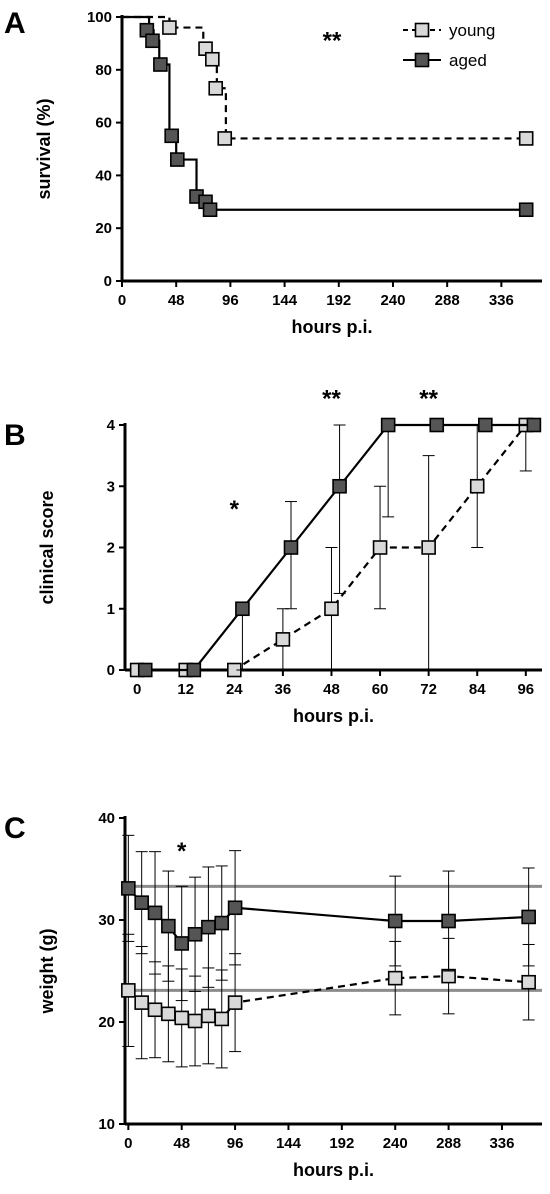  I want to click on x-tick-label: 60, so click(380, 689).